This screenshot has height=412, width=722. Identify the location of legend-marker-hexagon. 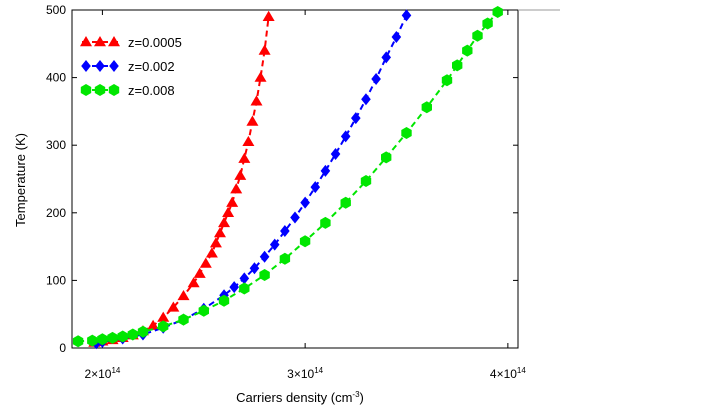
(100, 90).